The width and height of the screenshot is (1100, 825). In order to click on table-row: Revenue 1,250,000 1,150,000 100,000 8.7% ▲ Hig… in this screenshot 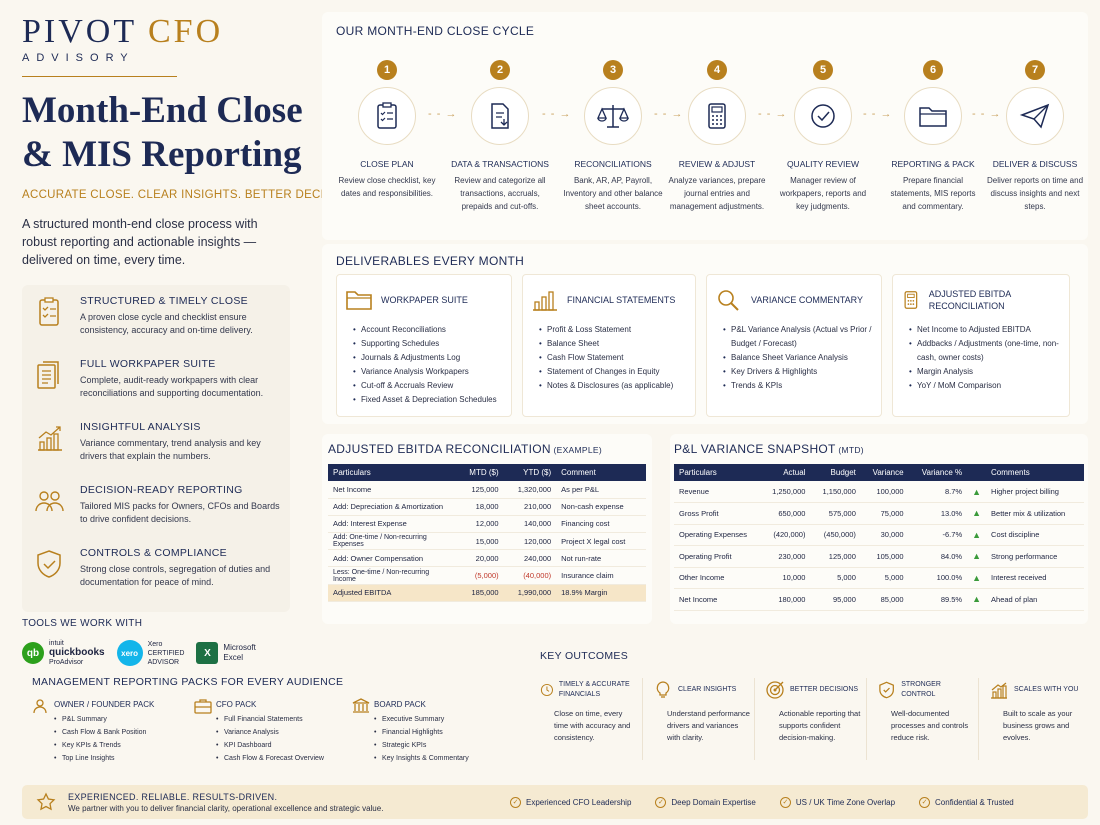, I will do `click(879, 492)`.